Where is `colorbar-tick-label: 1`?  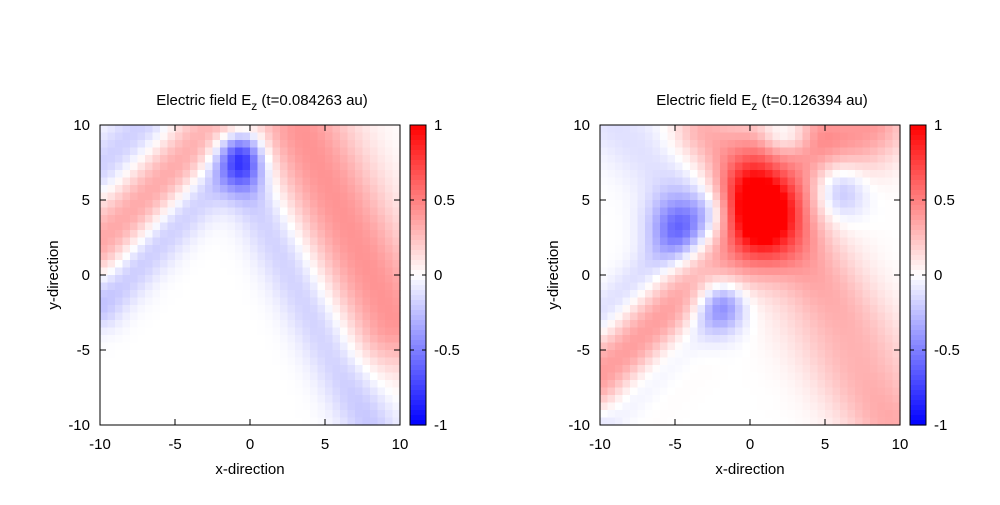 colorbar-tick-label: 1 is located at coordinates (938, 125).